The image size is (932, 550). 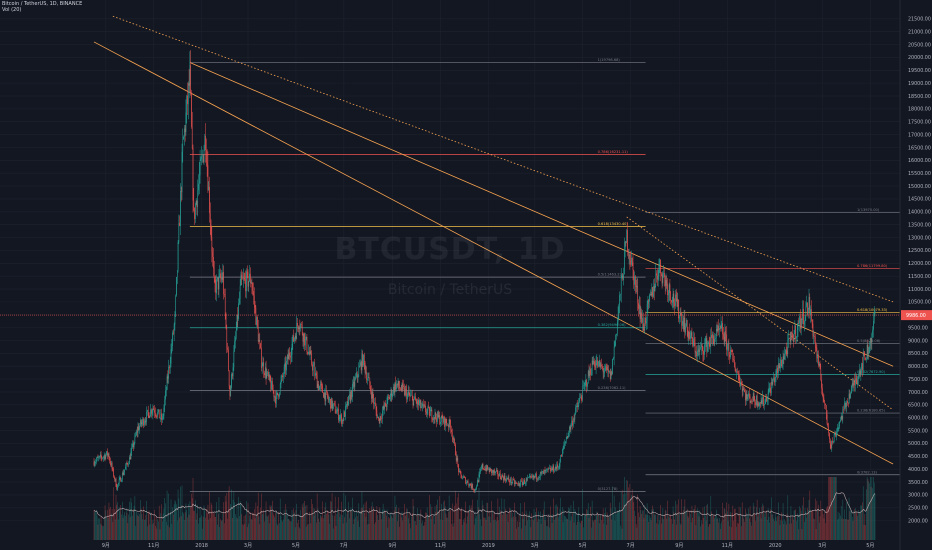 What do you see at coordinates (42, 4) in the screenshot?
I see `symbol-title: Bitcoin / TetherUS, 1D, BINANCE` at bounding box center [42, 4].